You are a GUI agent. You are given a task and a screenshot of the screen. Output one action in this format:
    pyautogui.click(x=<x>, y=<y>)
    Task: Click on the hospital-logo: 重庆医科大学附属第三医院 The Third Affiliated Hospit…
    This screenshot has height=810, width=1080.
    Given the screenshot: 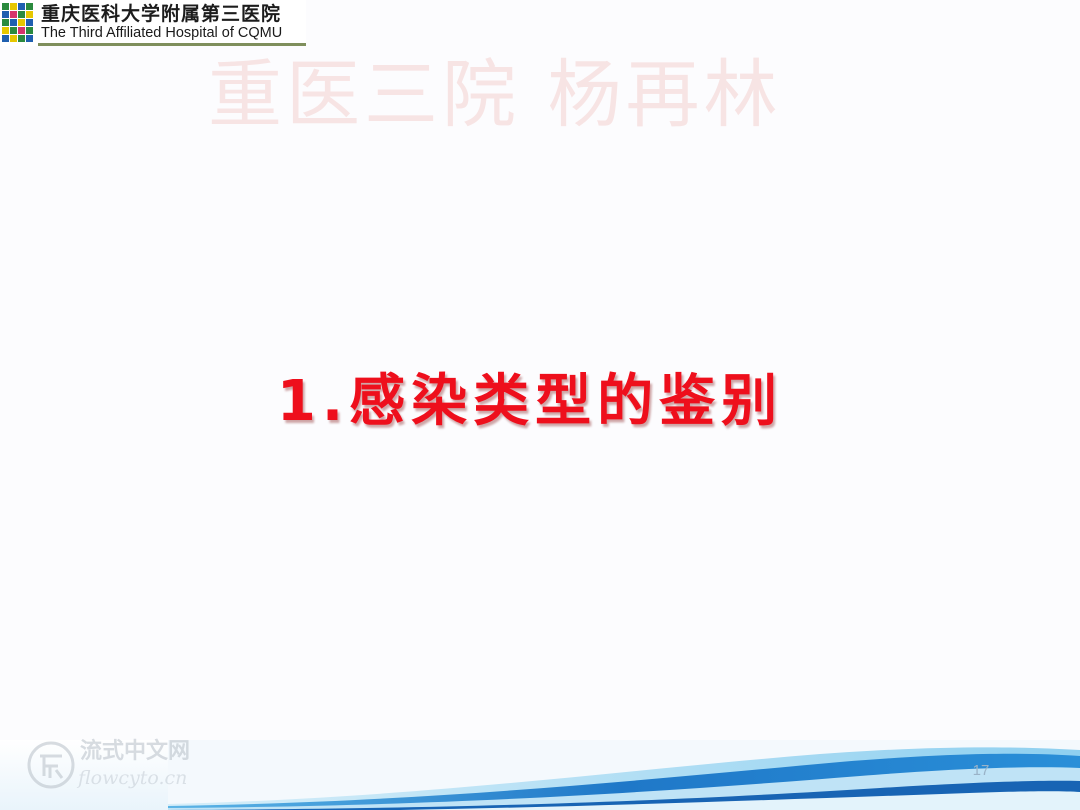 What is the action you would take?
    pyautogui.click(x=153, y=23)
    